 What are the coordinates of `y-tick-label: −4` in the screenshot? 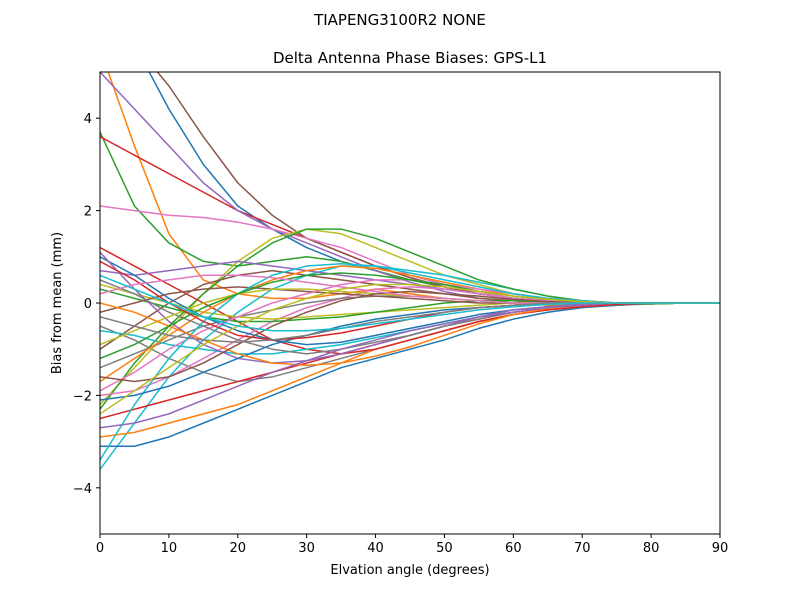 It's located at (82, 489).